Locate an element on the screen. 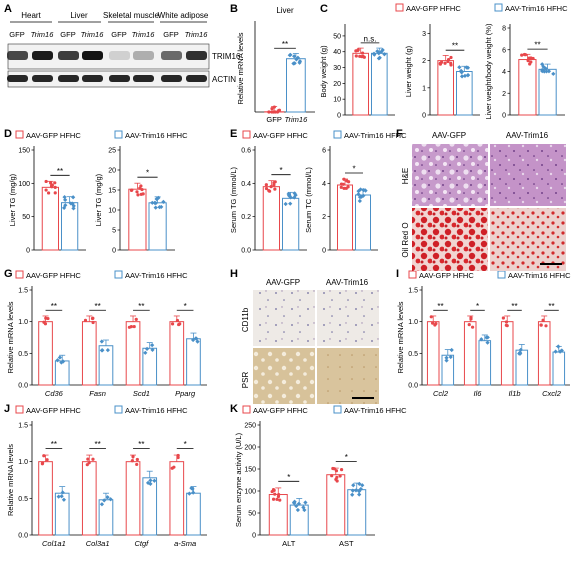 The height and width of the screenshot is (572, 586). x-tick-label: Ctgf is located at coordinates (141, 543).